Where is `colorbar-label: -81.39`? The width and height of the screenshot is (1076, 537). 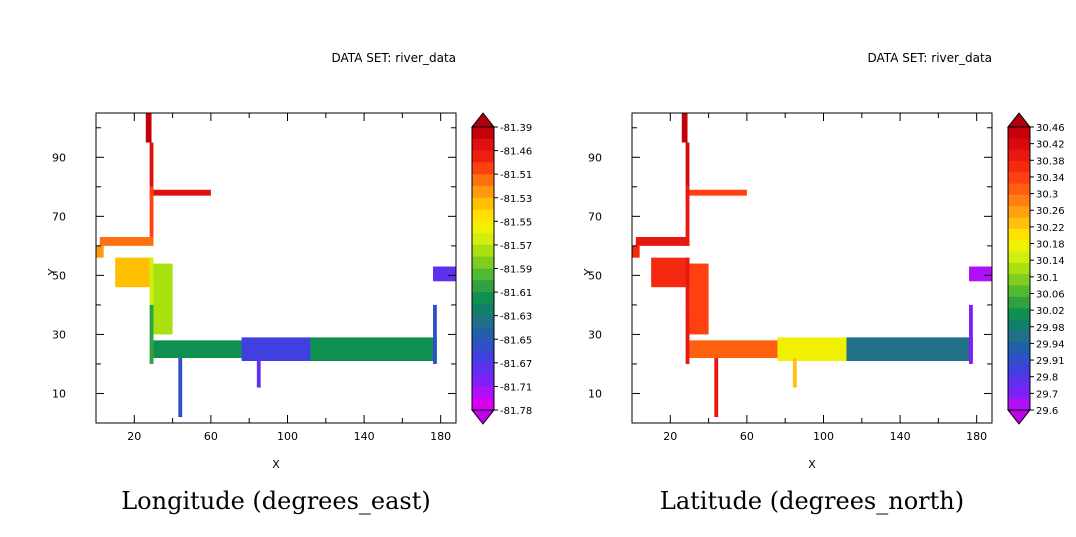
colorbar-label: -81.39 is located at coordinates (516, 128).